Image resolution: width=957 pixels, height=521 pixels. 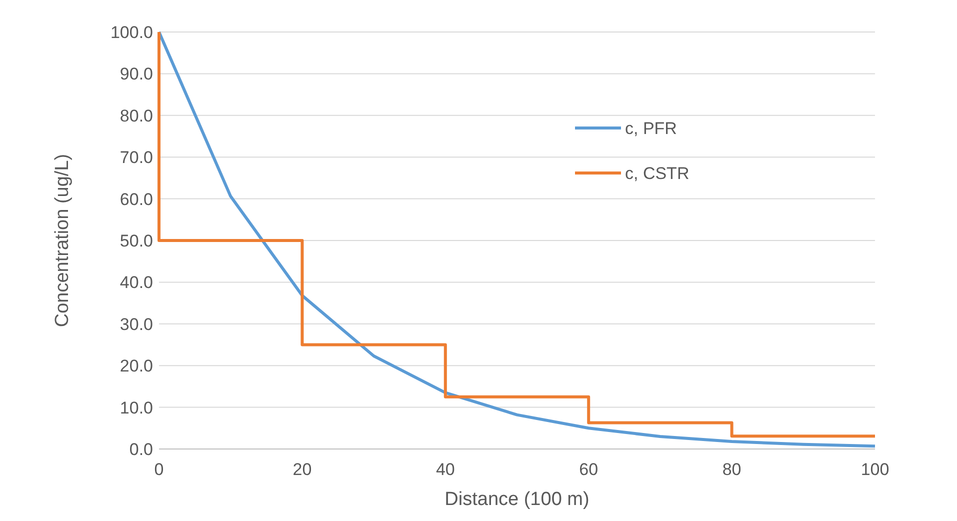 I want to click on legend-label: c, CSTR, so click(x=657, y=173).